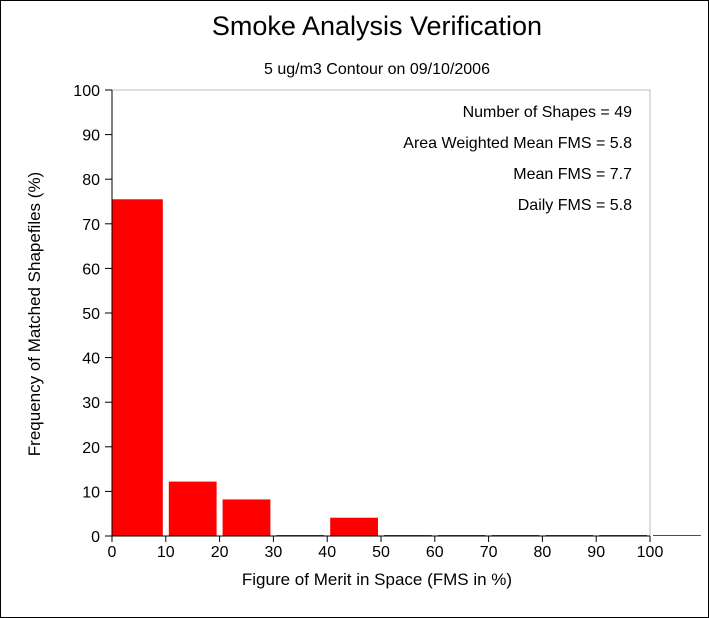 This screenshot has height=618, width=709. What do you see at coordinates (548, 112) in the screenshot?
I see `stat-annotation: Number of Shapes = 49` at bounding box center [548, 112].